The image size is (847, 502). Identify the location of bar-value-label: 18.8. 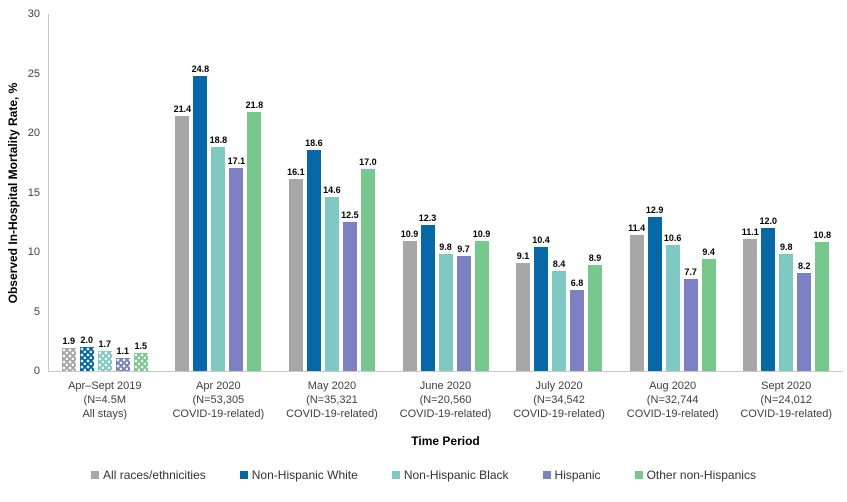
(218, 140).